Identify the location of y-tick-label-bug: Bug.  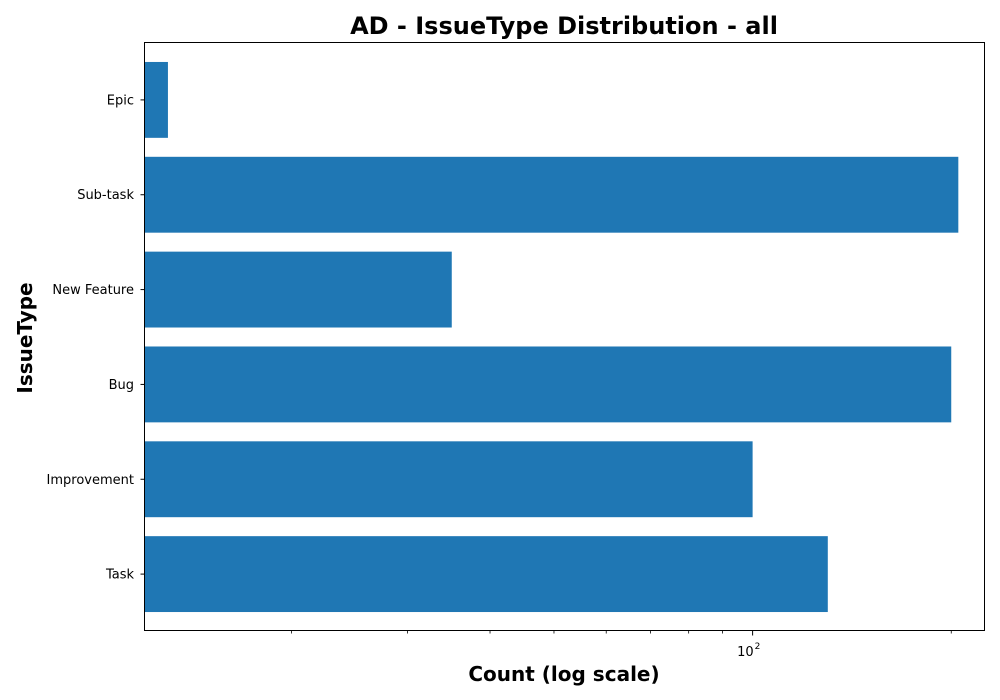
(121, 385).